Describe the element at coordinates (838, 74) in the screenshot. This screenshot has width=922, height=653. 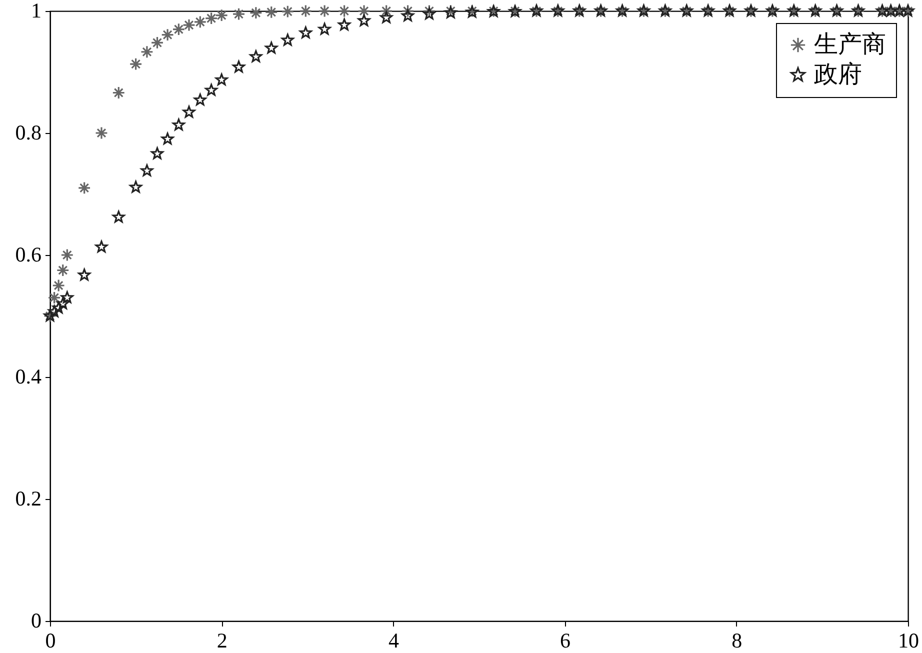
I see `legend-label: 政府` at that location.